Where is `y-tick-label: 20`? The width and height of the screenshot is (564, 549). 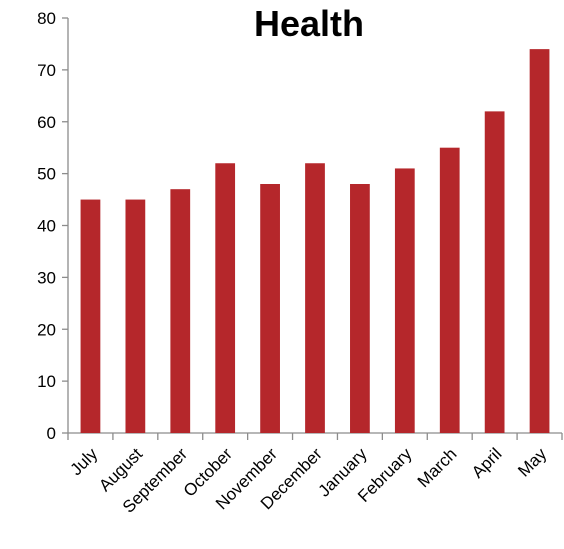
y-tick-label: 20 is located at coordinates (46, 329).